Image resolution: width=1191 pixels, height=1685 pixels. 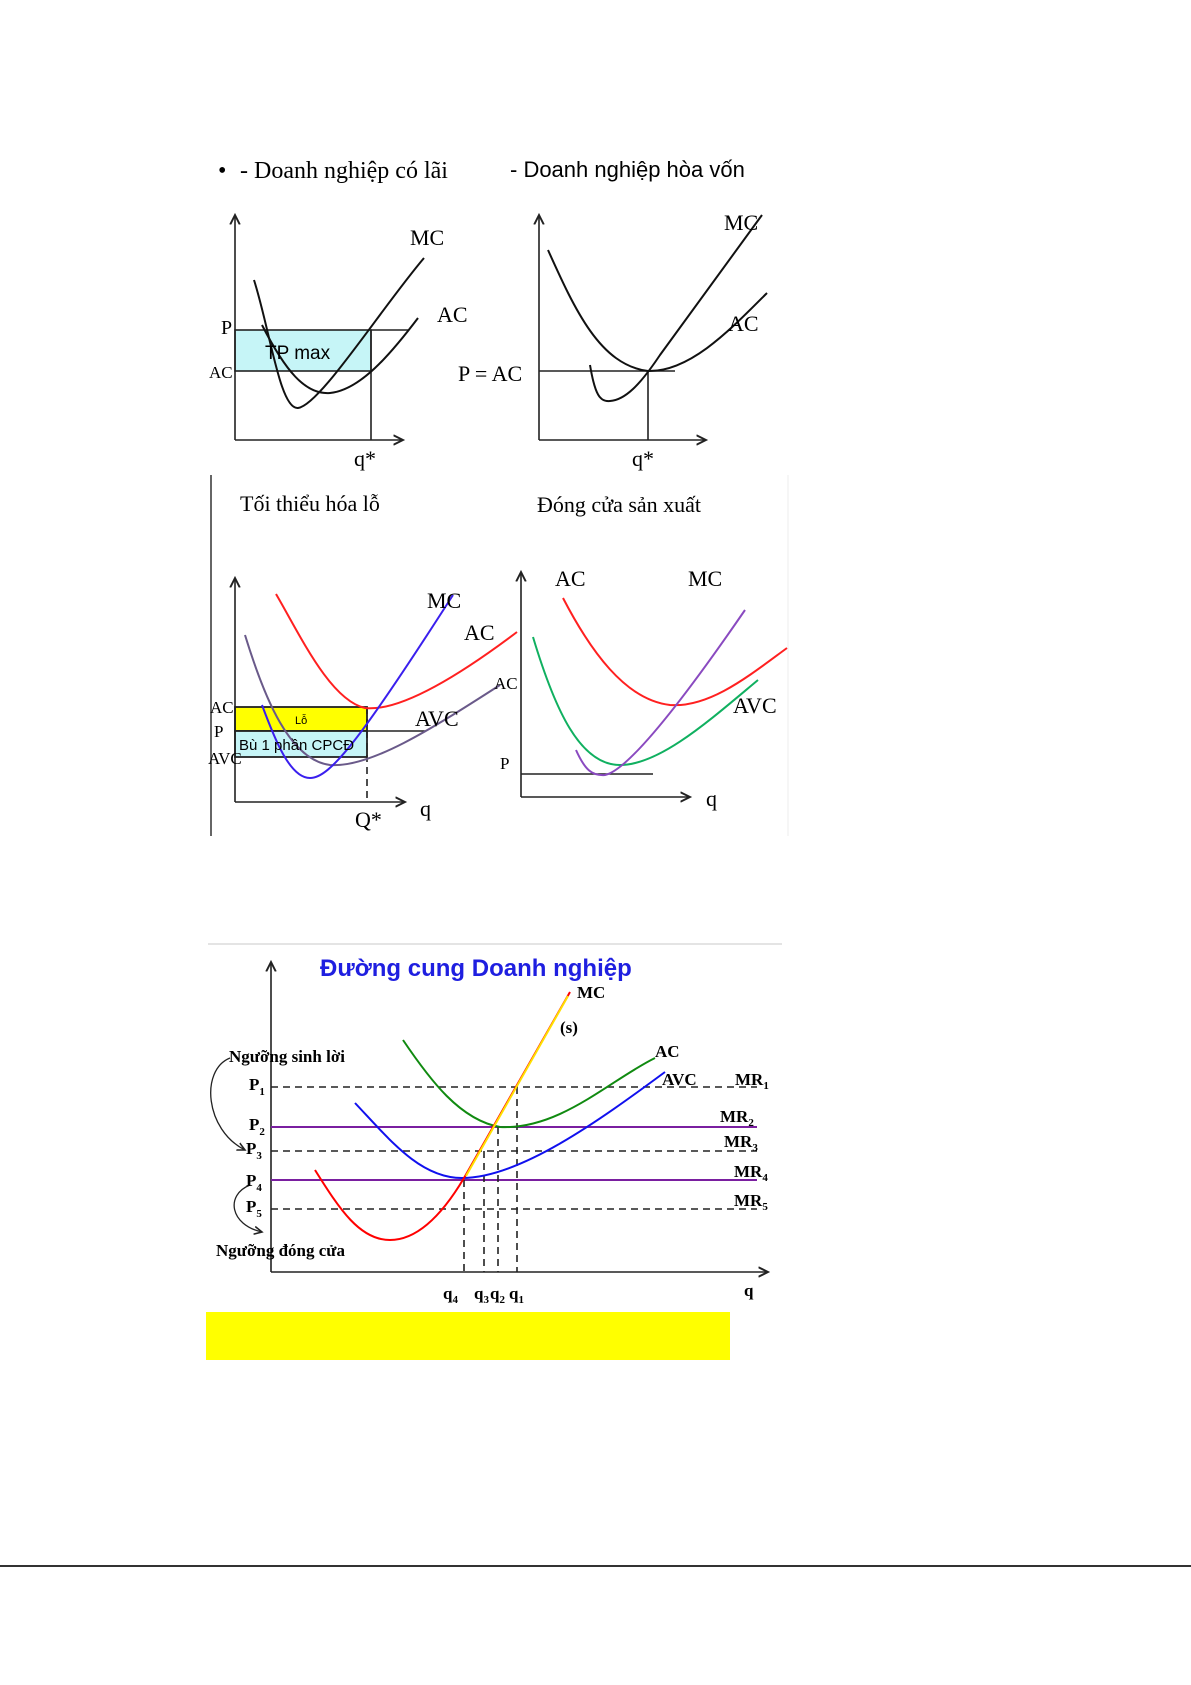 What do you see at coordinates (749, 1290) in the screenshot?
I see `svg-text: q` at bounding box center [749, 1290].